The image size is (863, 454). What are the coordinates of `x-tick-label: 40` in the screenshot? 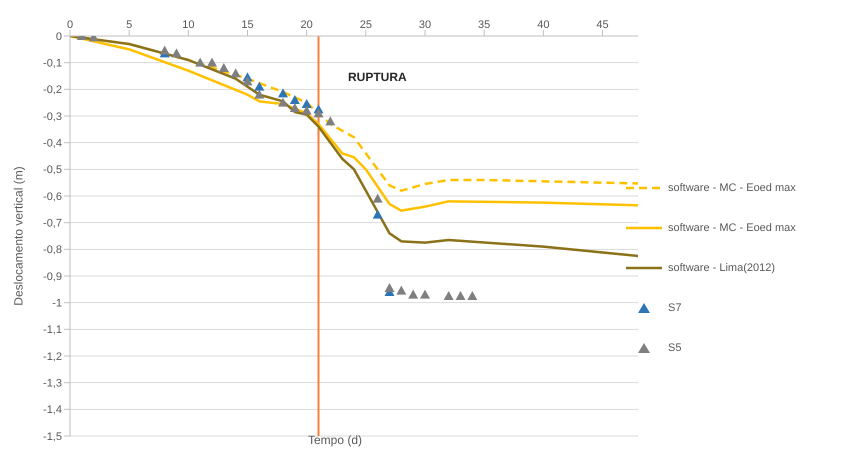 It's located at (543, 25).